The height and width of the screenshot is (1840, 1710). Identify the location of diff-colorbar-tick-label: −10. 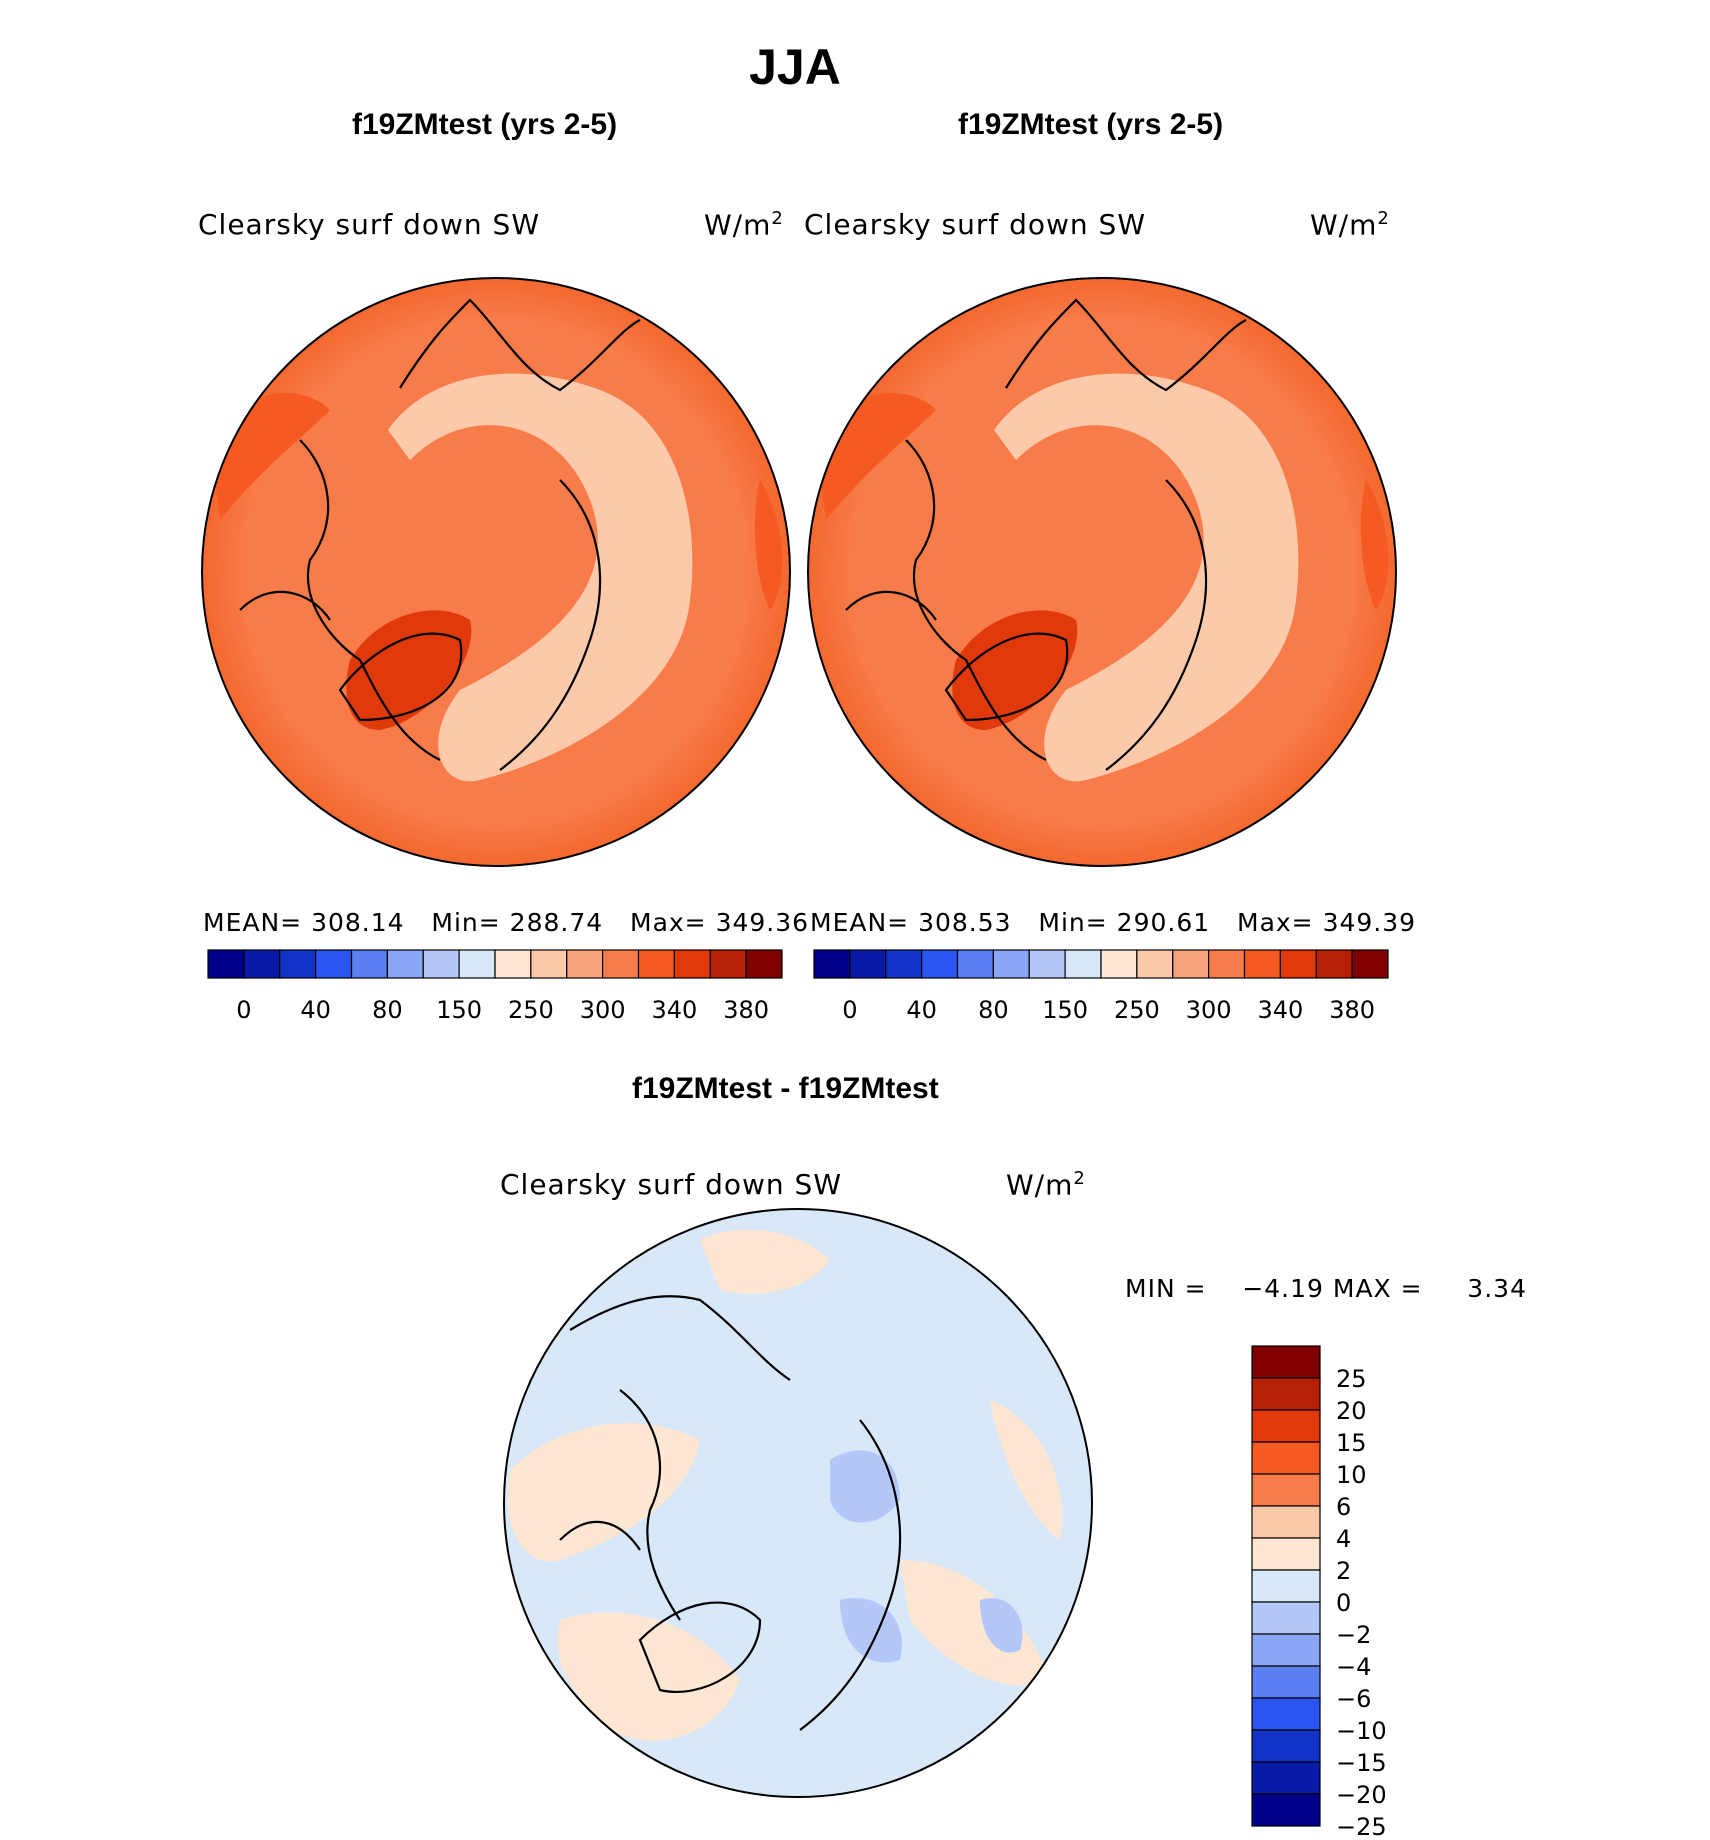
(1361, 1731).